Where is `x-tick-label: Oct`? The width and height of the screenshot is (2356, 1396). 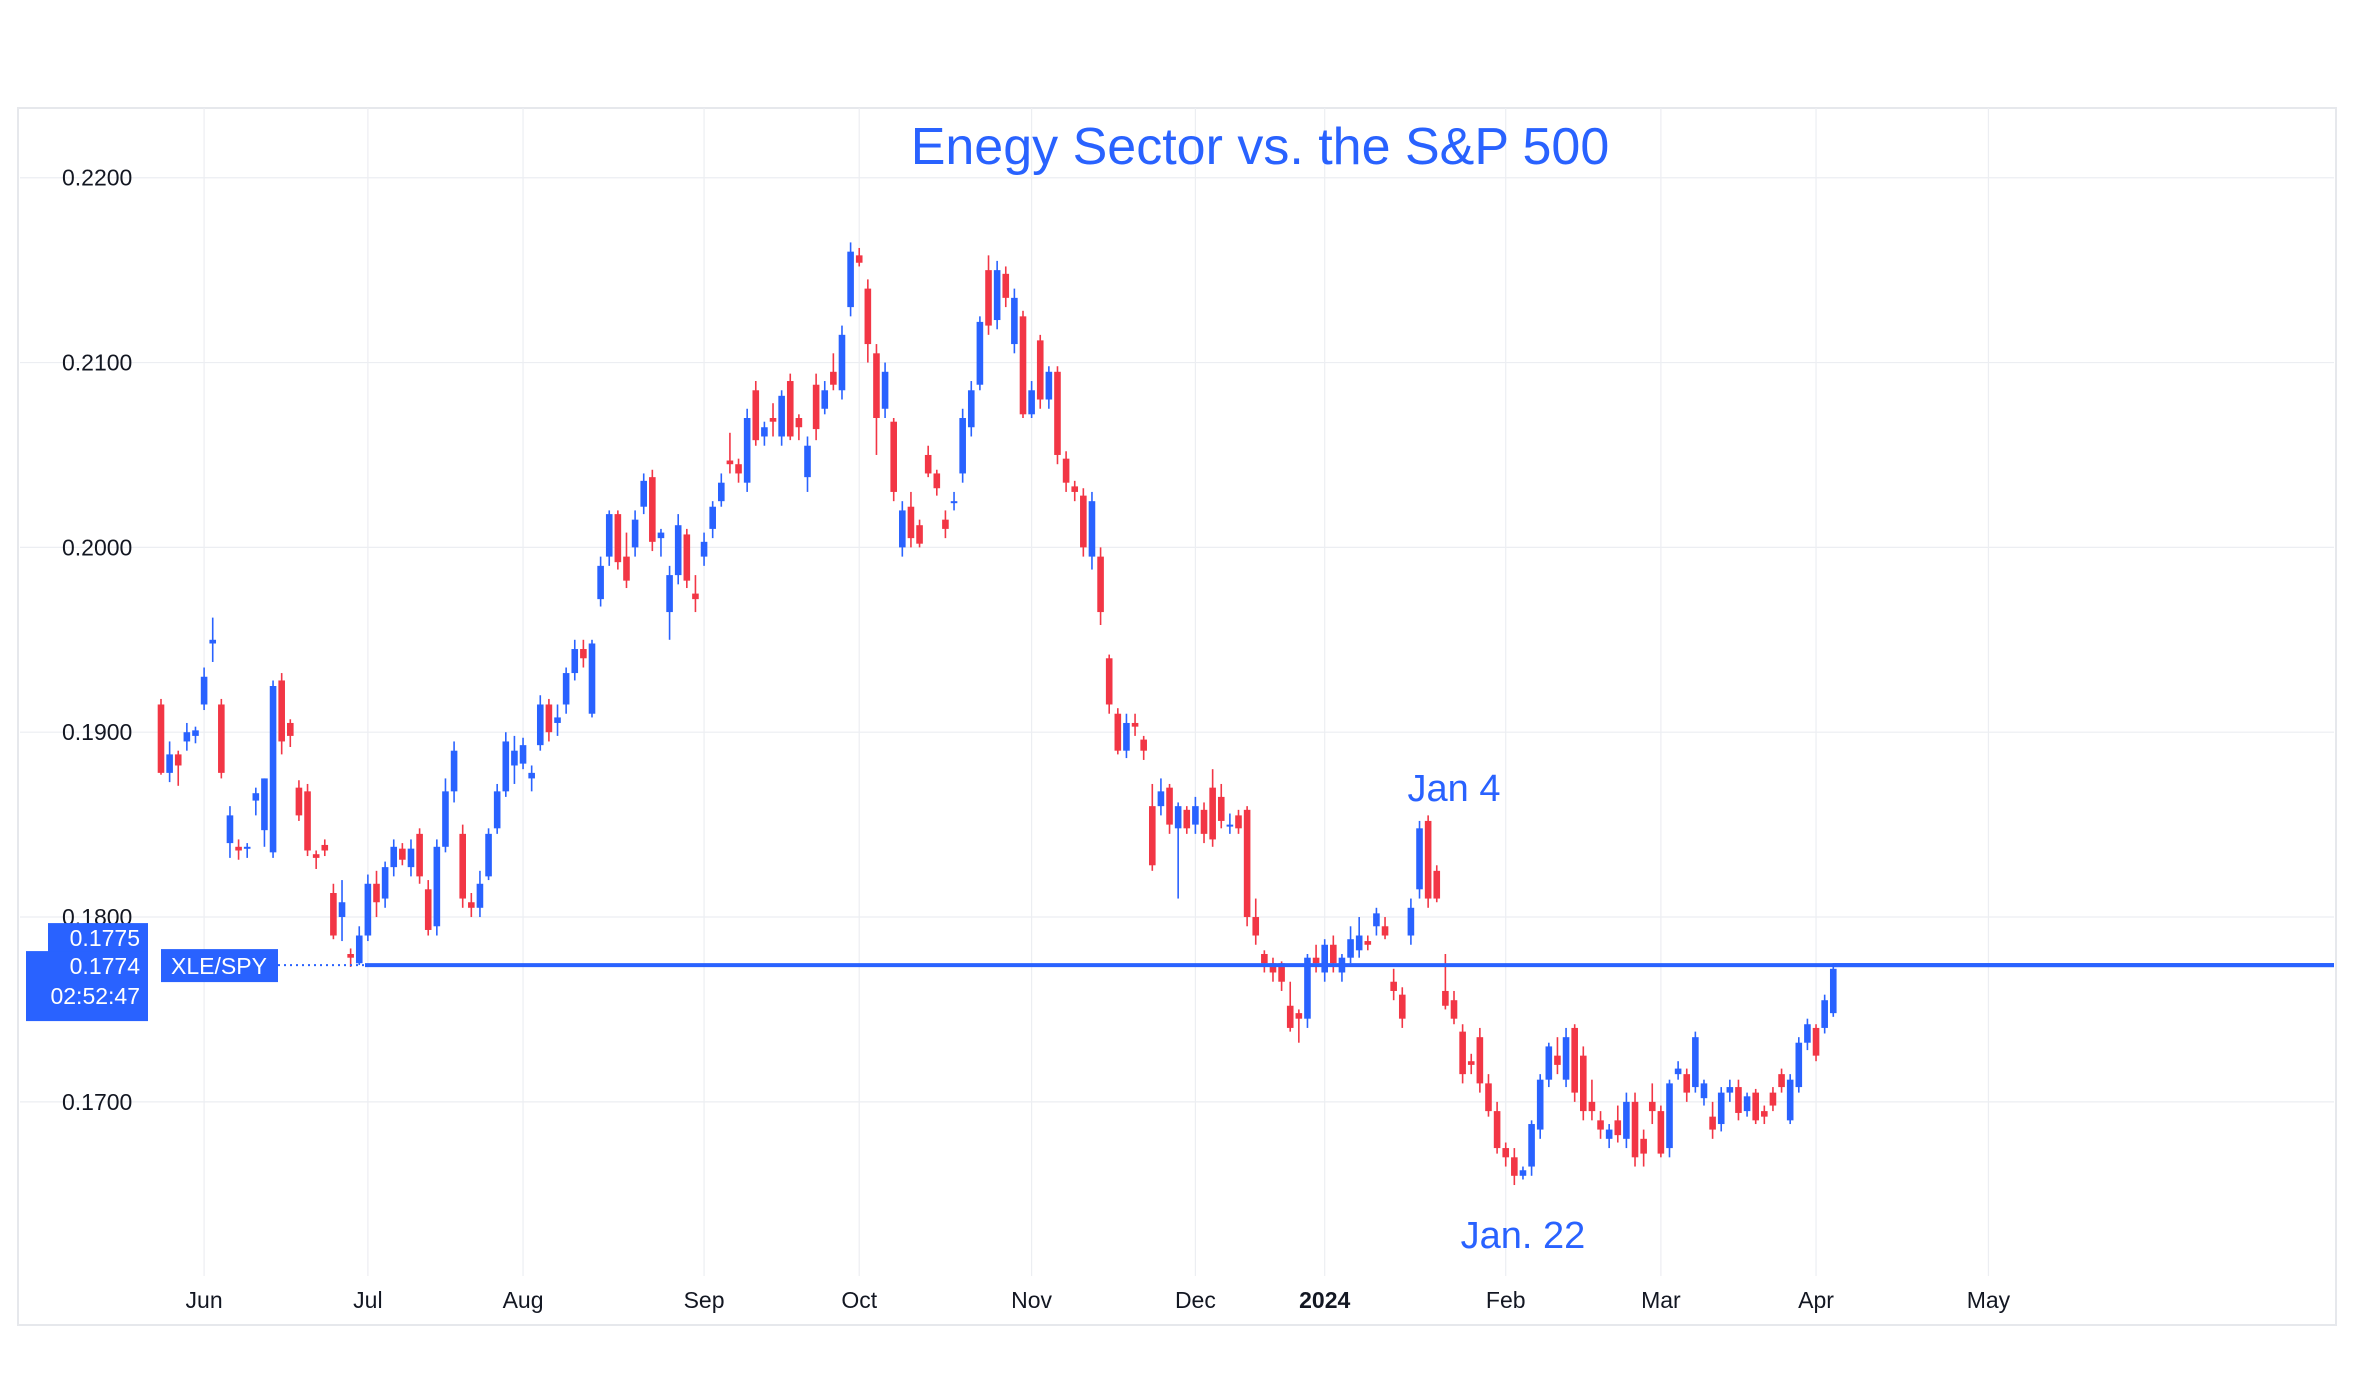 x-tick-label: Oct is located at coordinates (859, 1300).